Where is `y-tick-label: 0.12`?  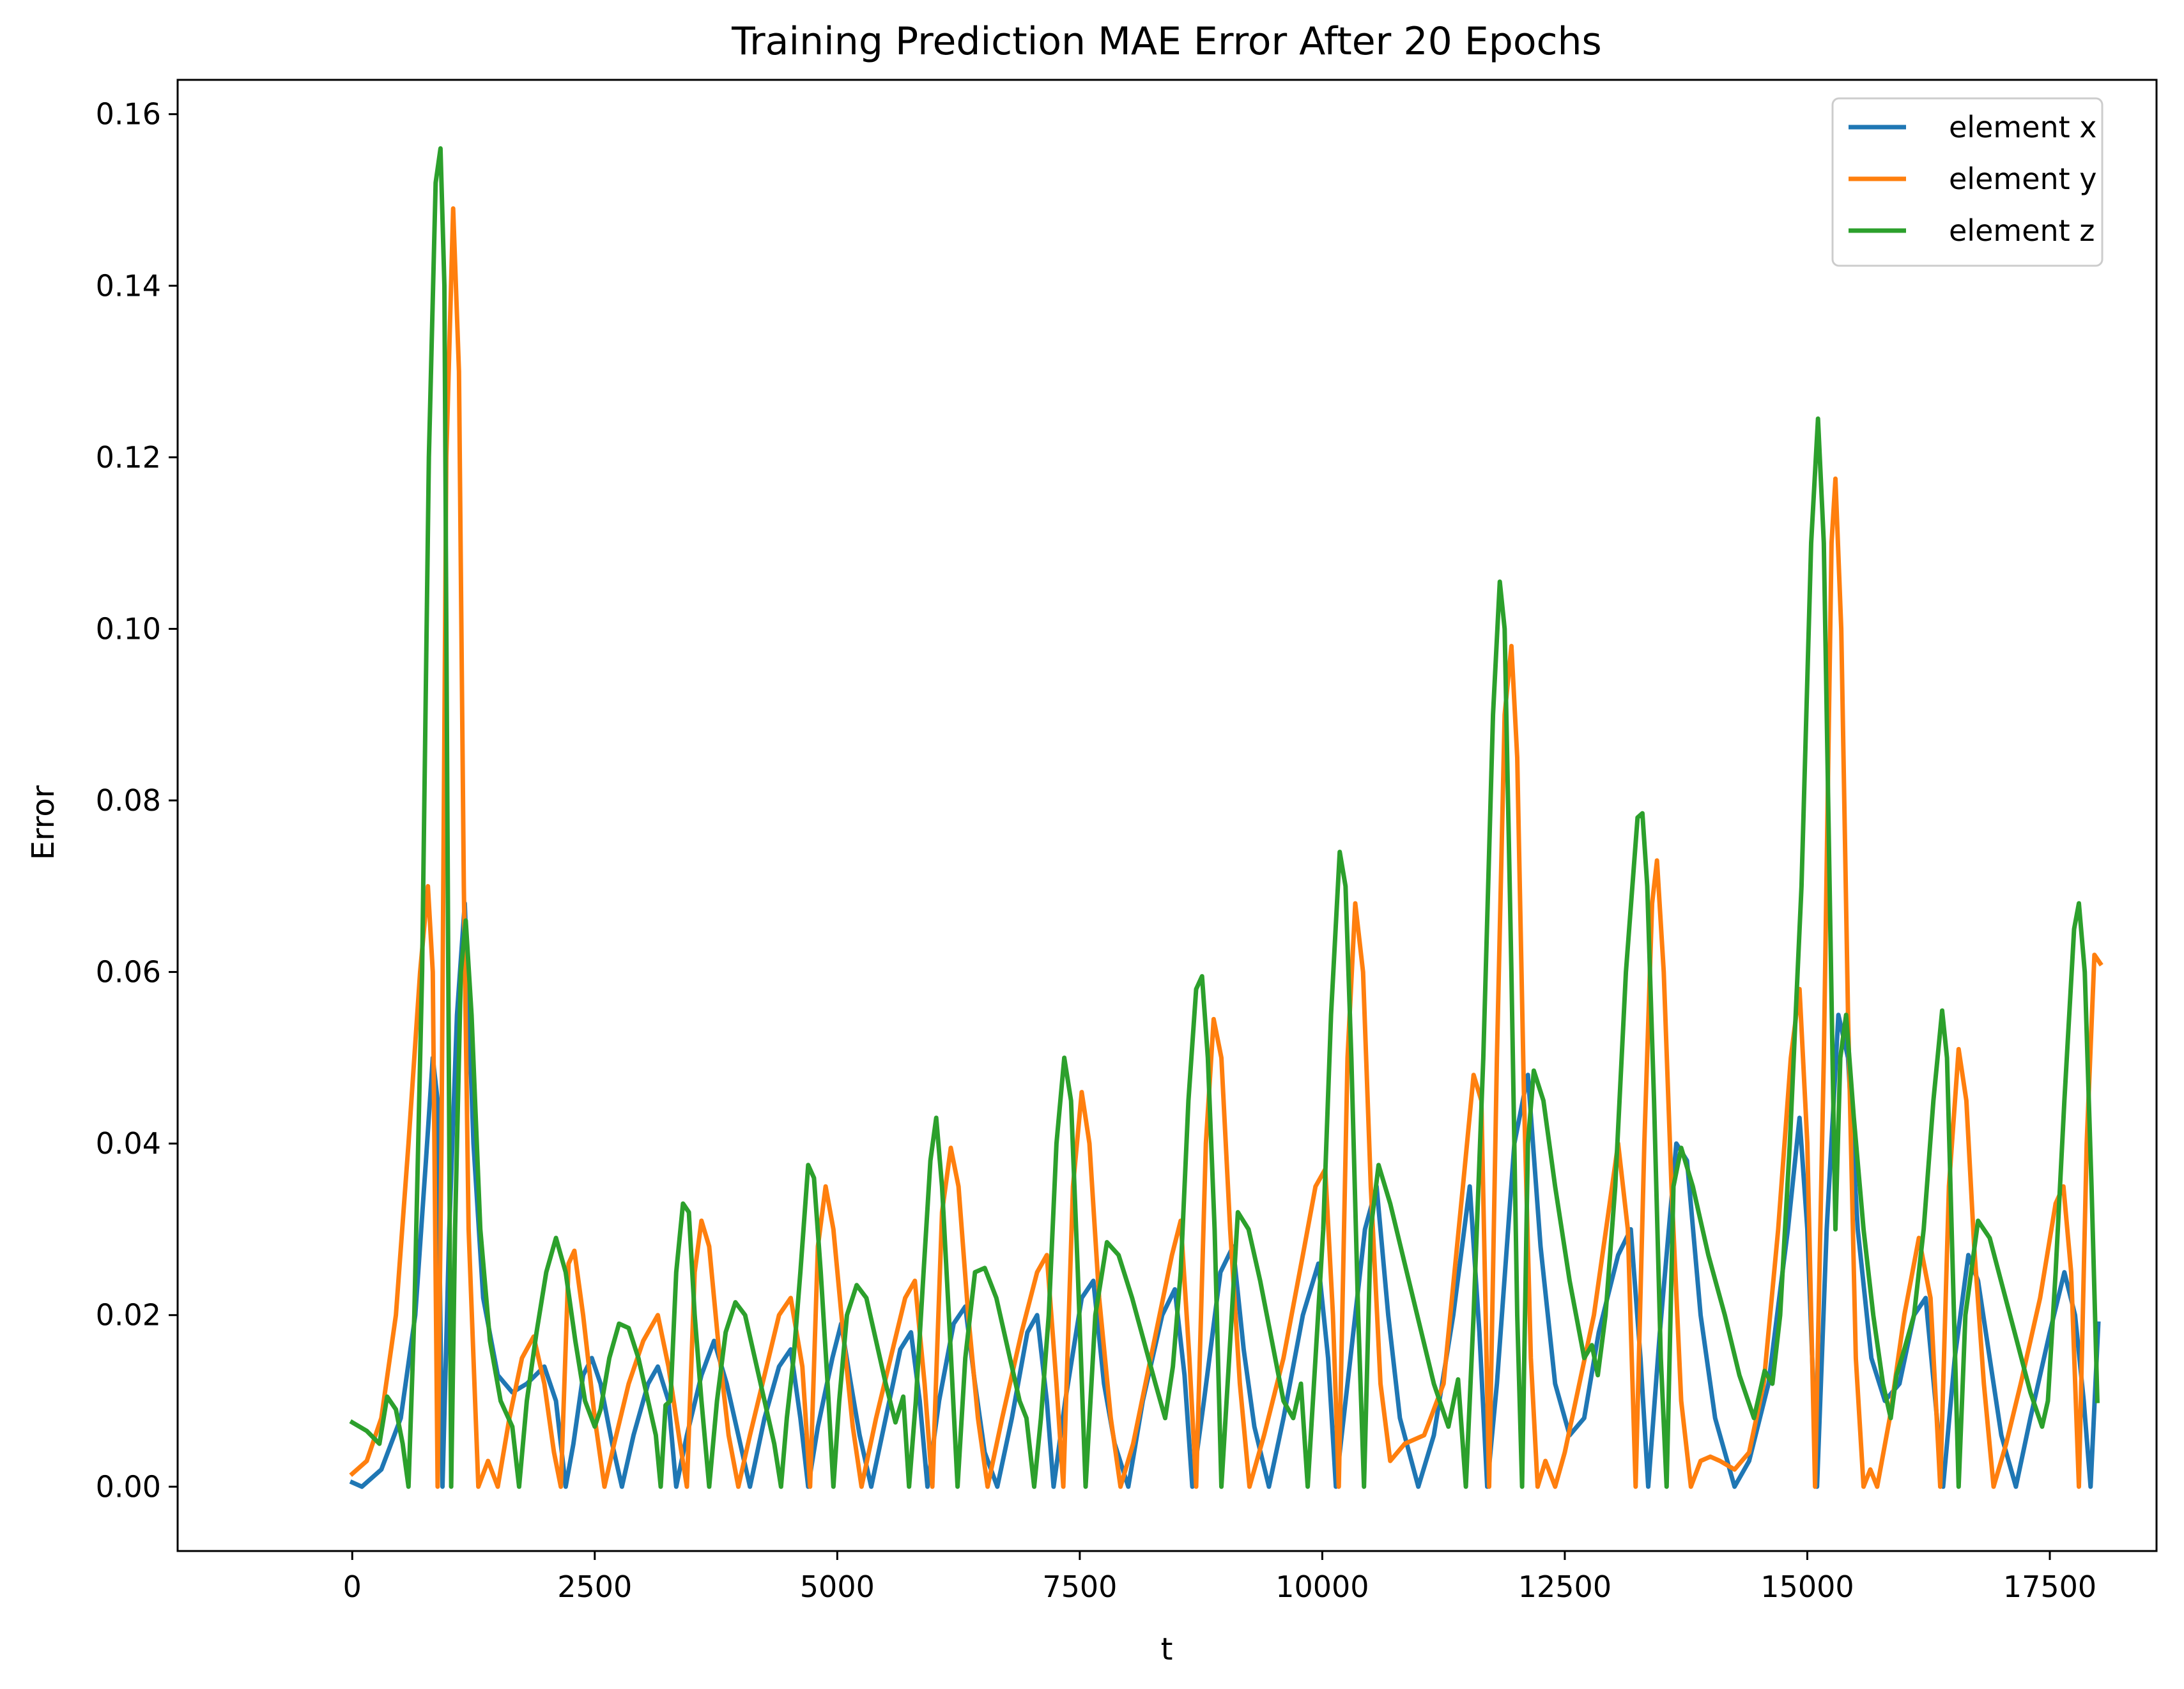 y-tick-label: 0.12 is located at coordinates (128, 458).